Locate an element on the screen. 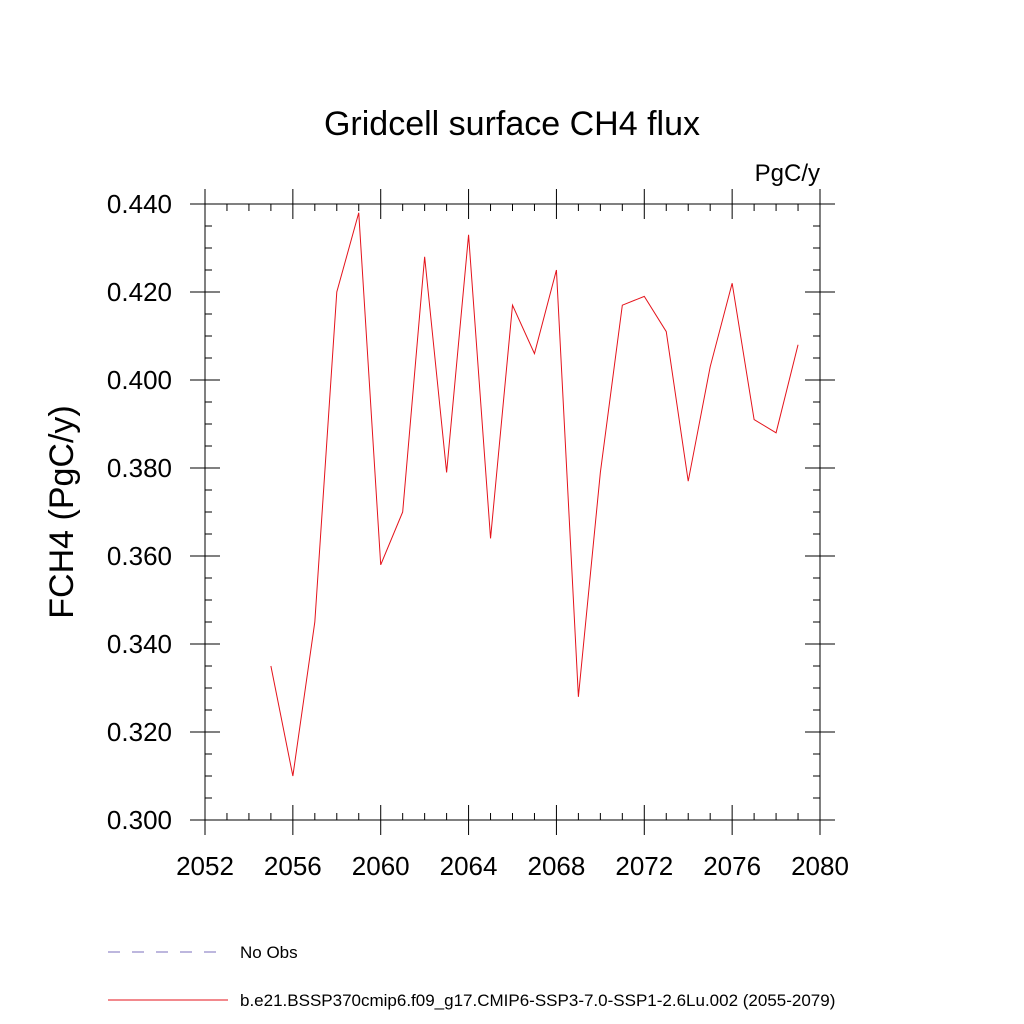 The height and width of the screenshot is (1024, 1024). y-tick-label: 0.380 is located at coordinates (139, 468).